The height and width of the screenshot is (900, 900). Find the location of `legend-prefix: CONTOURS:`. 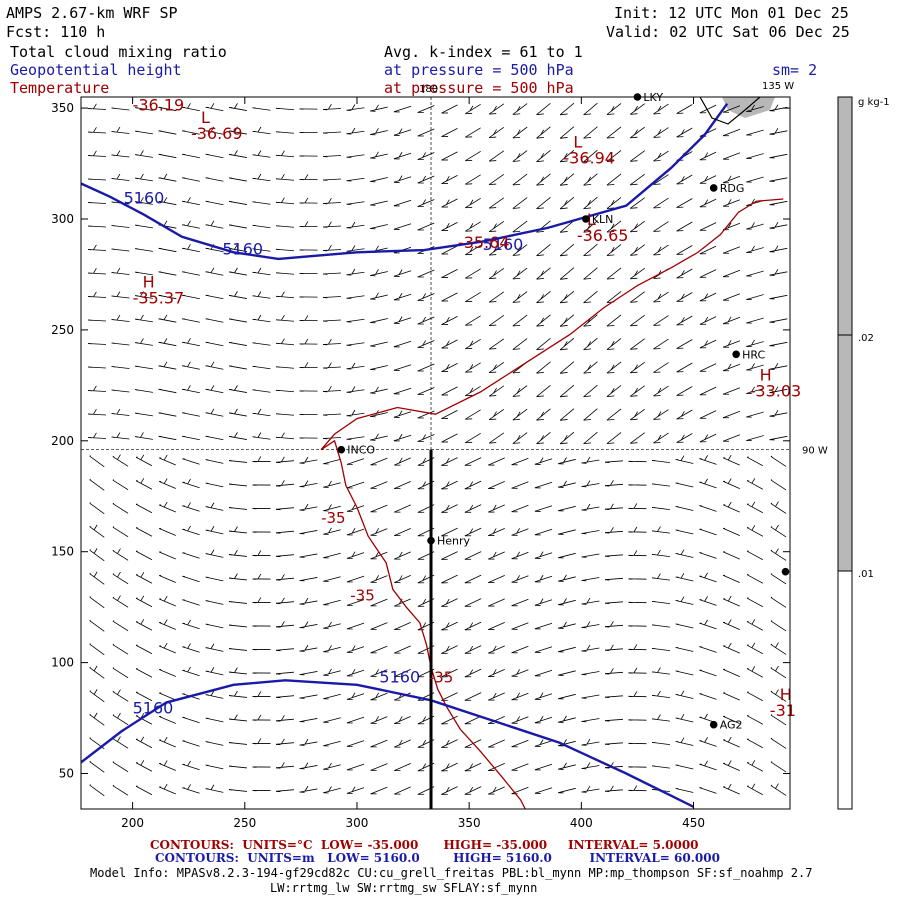

legend-prefix: CONTOURS: is located at coordinates (197, 858).